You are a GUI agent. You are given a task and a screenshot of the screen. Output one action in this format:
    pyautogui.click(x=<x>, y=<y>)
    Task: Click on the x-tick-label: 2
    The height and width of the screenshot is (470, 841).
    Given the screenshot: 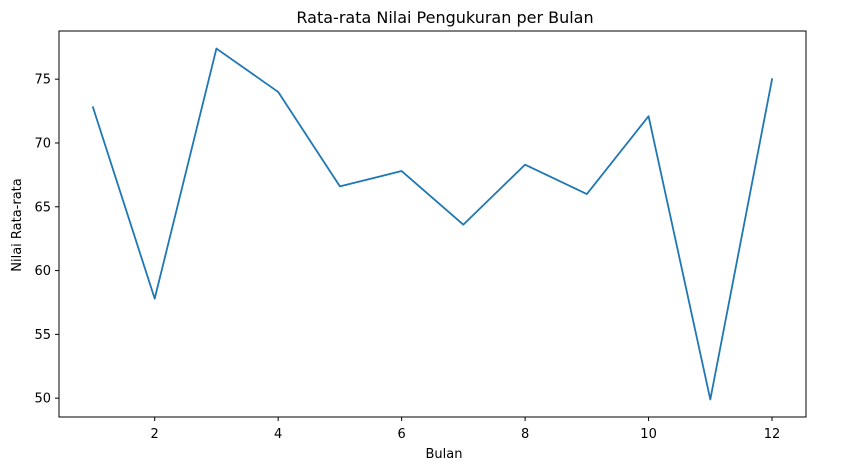 What is the action you would take?
    pyautogui.click(x=155, y=434)
    